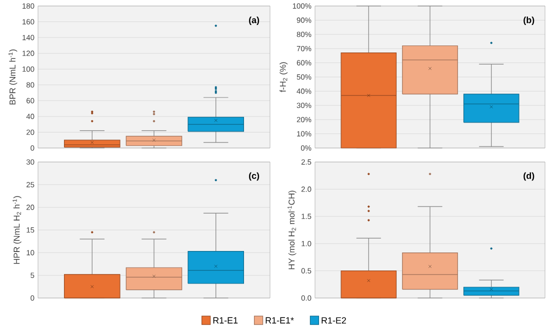 Image resolution: width=550 pixels, height=334 pixels. What do you see at coordinates (280, 320) in the screenshot?
I see `legend-label: R1-E1*` at bounding box center [280, 320].